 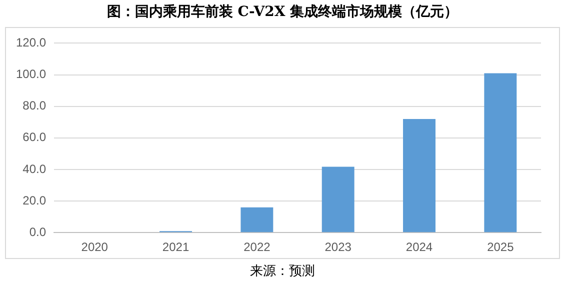 What do you see at coordinates (94, 247) in the screenshot?
I see `x-tick-label: 2020` at bounding box center [94, 247].